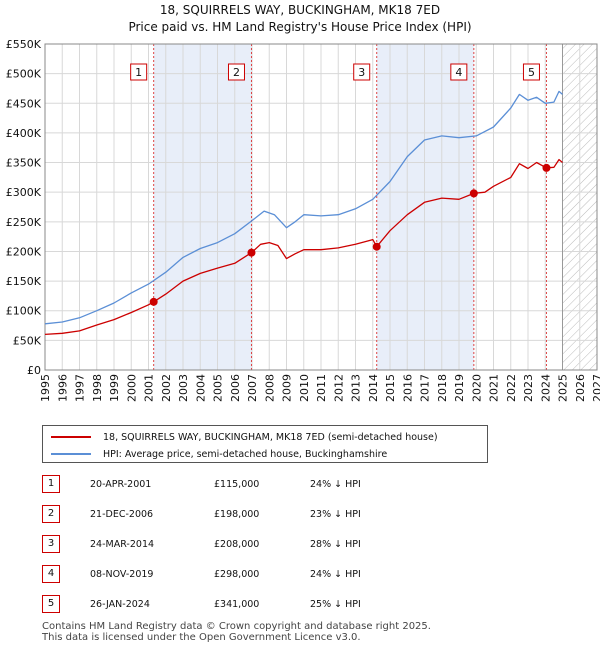 The height and width of the screenshot is (650, 600). I want to click on x-tick-label: 1998, so click(97, 388).